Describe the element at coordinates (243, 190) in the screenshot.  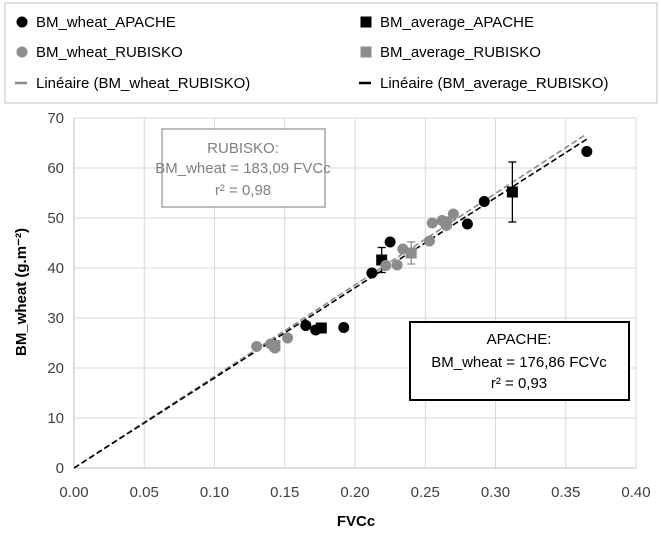
I see `annotation-rubisko-line-3: r² = 0,98` at that location.